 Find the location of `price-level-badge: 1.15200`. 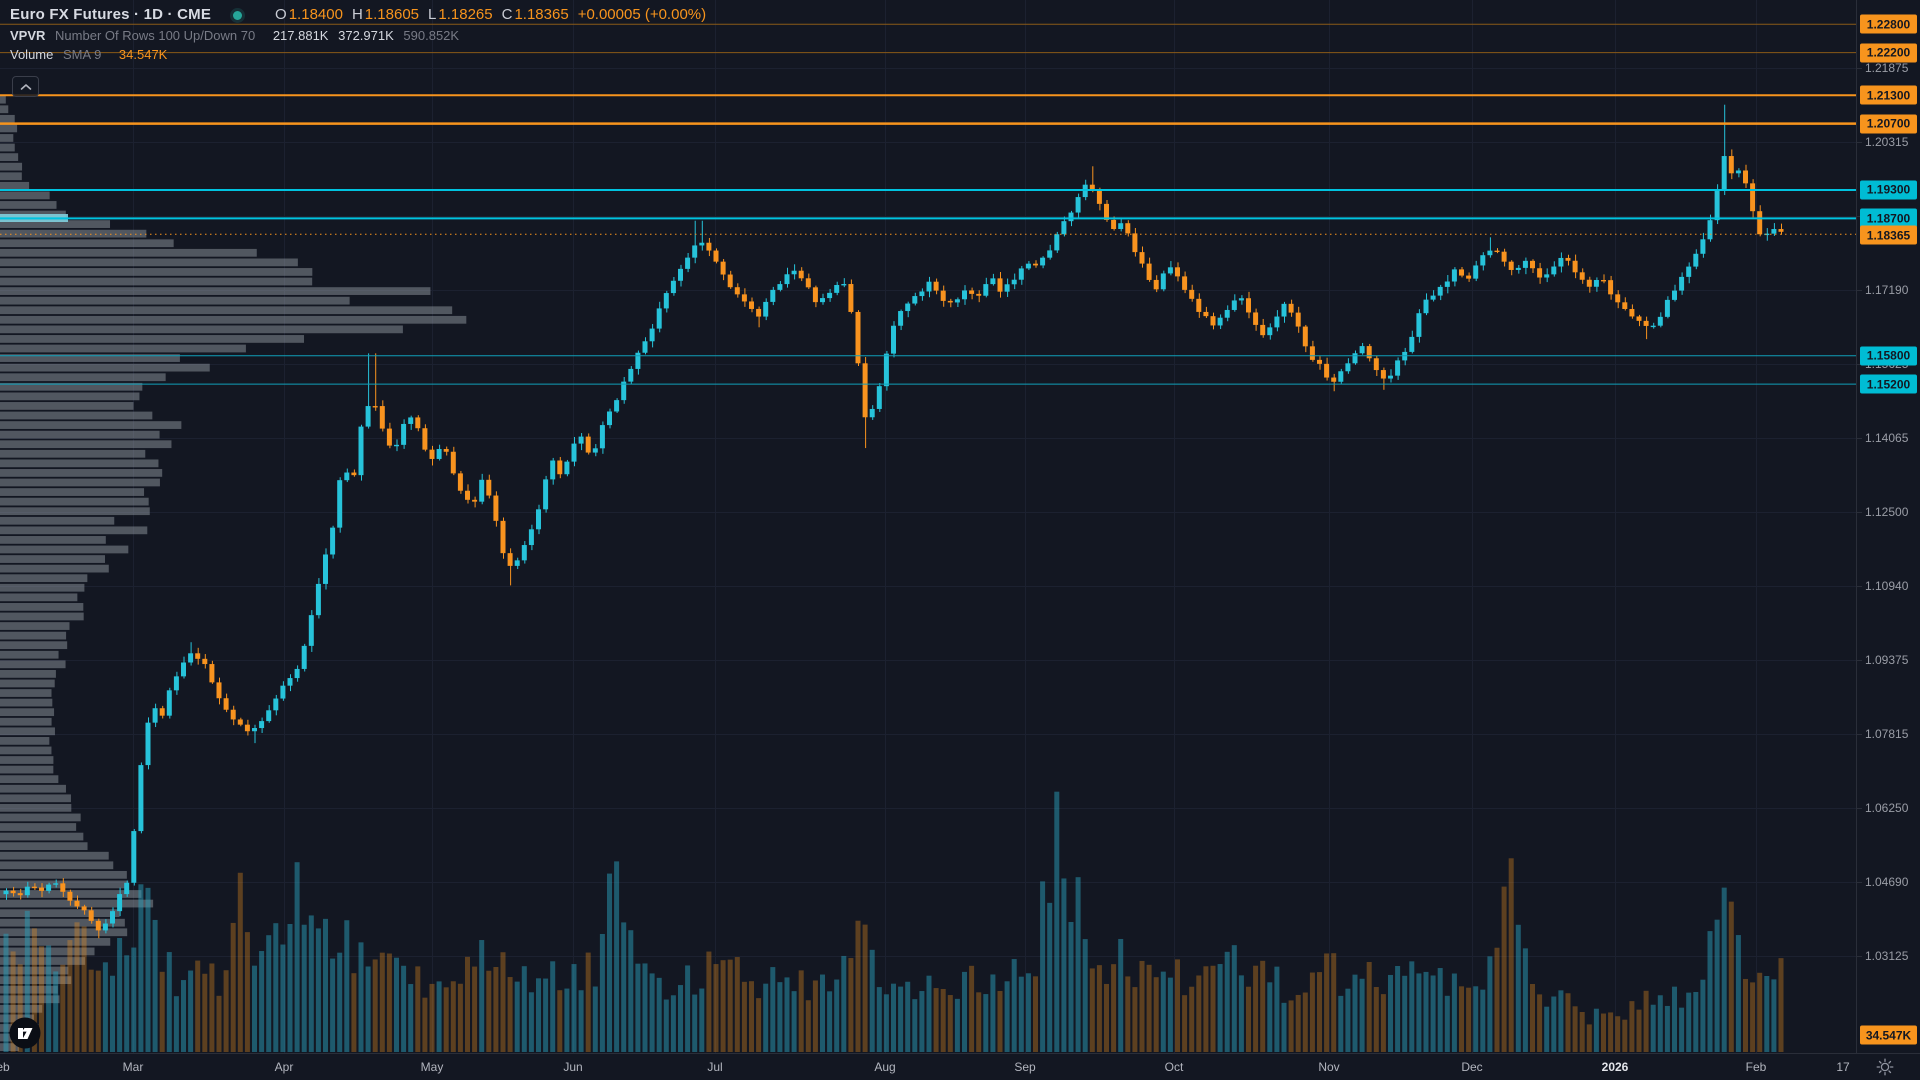

price-level-badge: 1.15200 is located at coordinates (1888, 384).